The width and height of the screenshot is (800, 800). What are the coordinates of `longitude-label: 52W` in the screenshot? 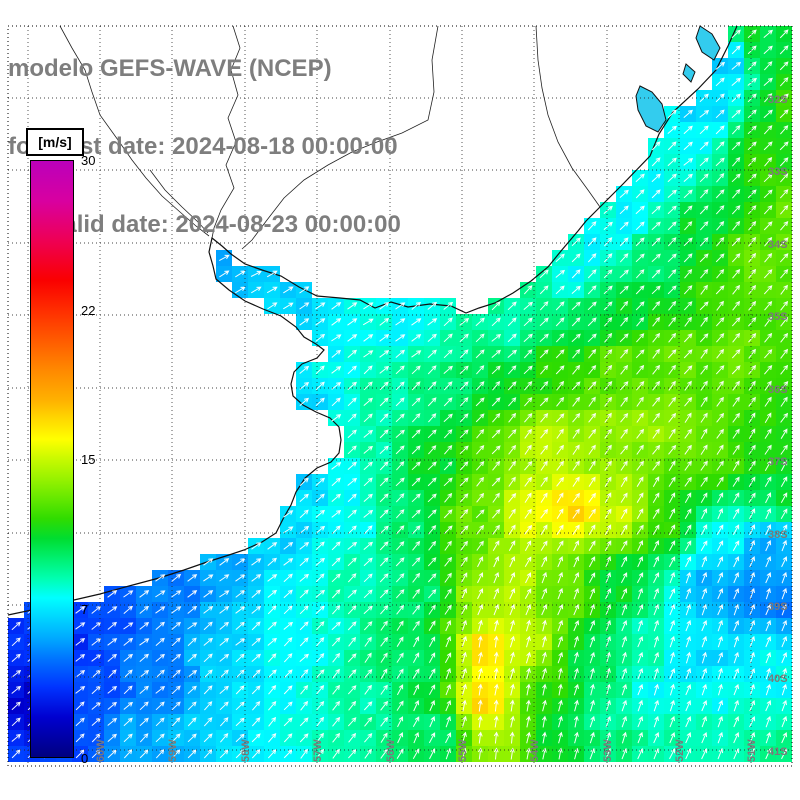 It's located at (680, 750).